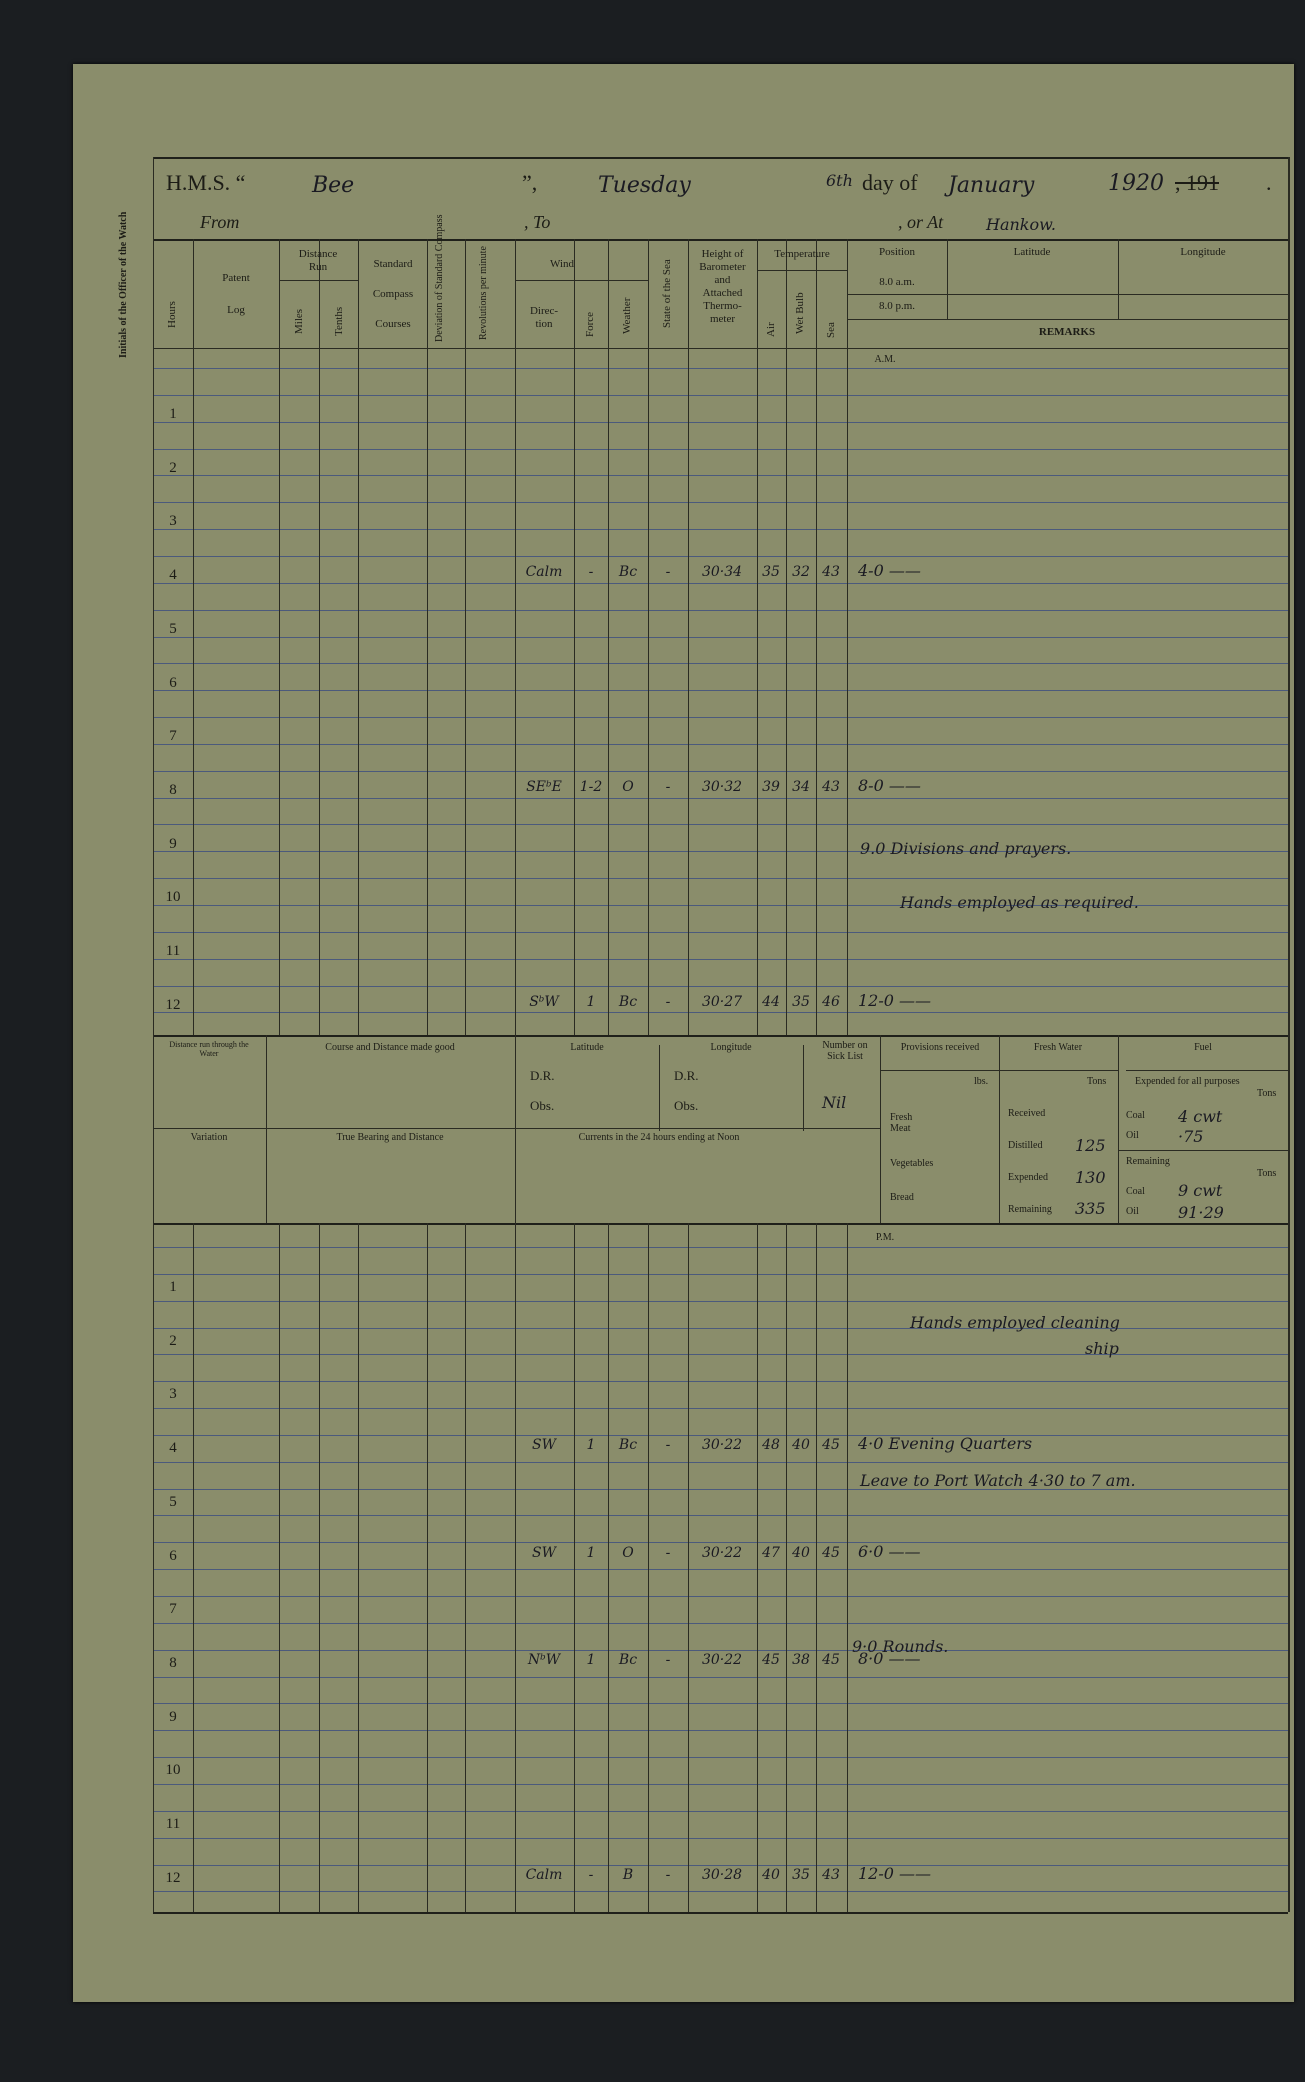  What do you see at coordinates (902, 1197) in the screenshot?
I see `bread-label: Bread` at bounding box center [902, 1197].